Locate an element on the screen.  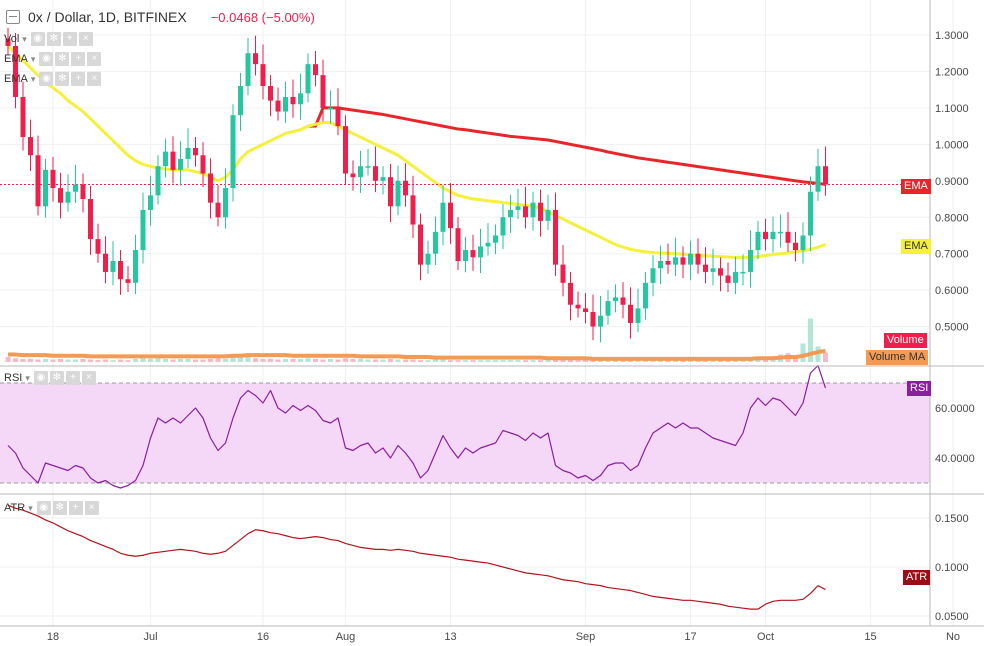
ema-short-price-label: EMA is located at coordinates (916, 246).